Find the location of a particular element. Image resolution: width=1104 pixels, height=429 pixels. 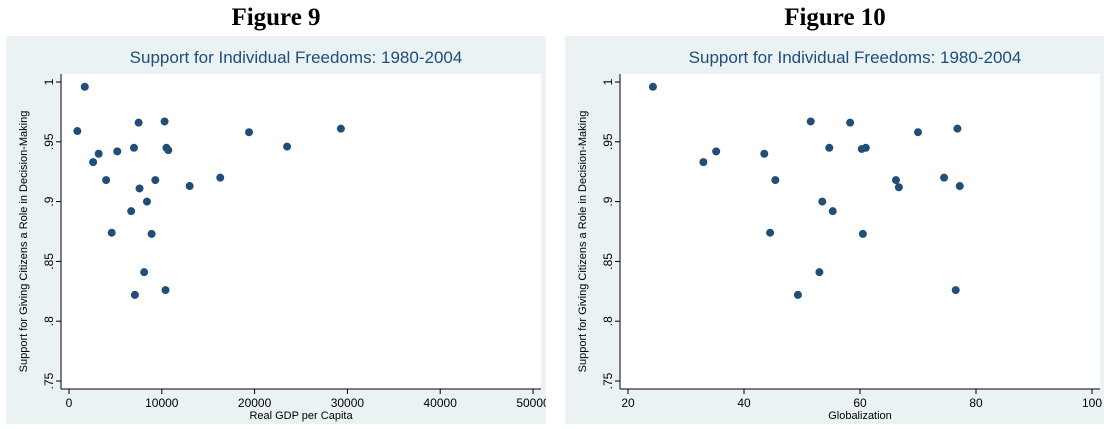

x-axis-label: Globalization is located at coordinates (860, 416).